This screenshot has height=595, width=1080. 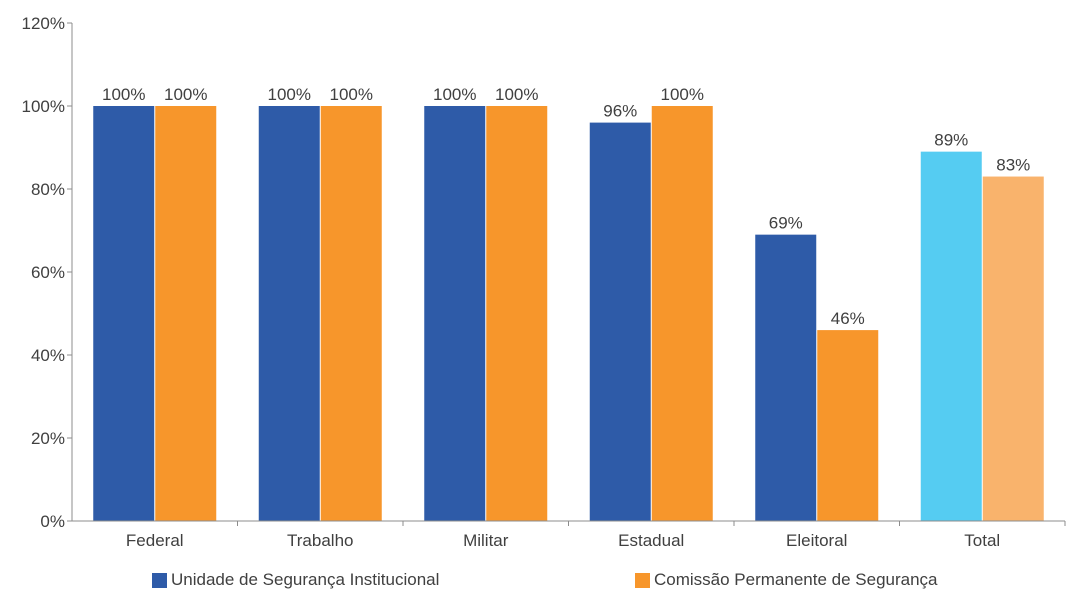 What do you see at coordinates (786, 223) in the screenshot?
I see `data-label-series-1: 69%` at bounding box center [786, 223].